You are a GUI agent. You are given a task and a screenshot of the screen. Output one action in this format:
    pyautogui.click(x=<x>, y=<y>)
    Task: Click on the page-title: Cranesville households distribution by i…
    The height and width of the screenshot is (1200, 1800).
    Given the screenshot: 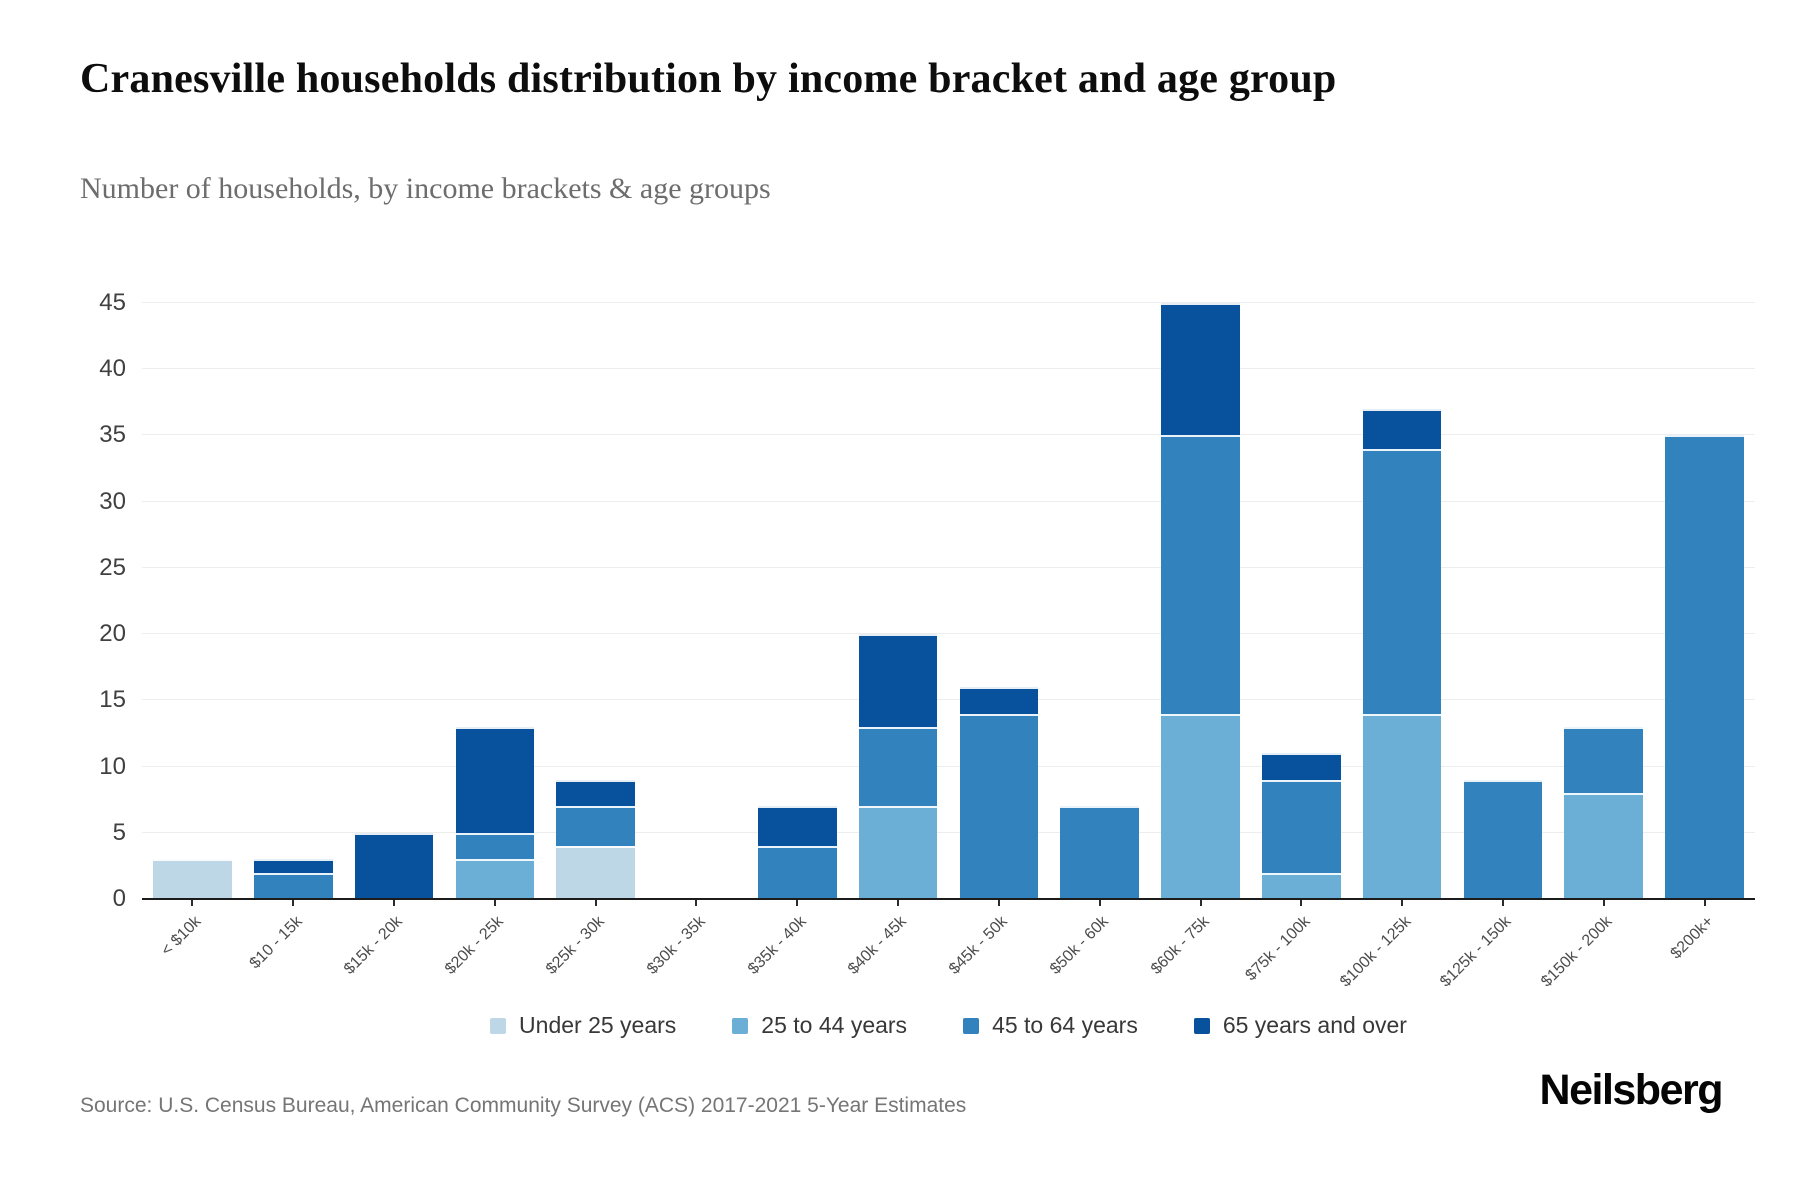 What is the action you would take?
    pyautogui.click(x=708, y=79)
    